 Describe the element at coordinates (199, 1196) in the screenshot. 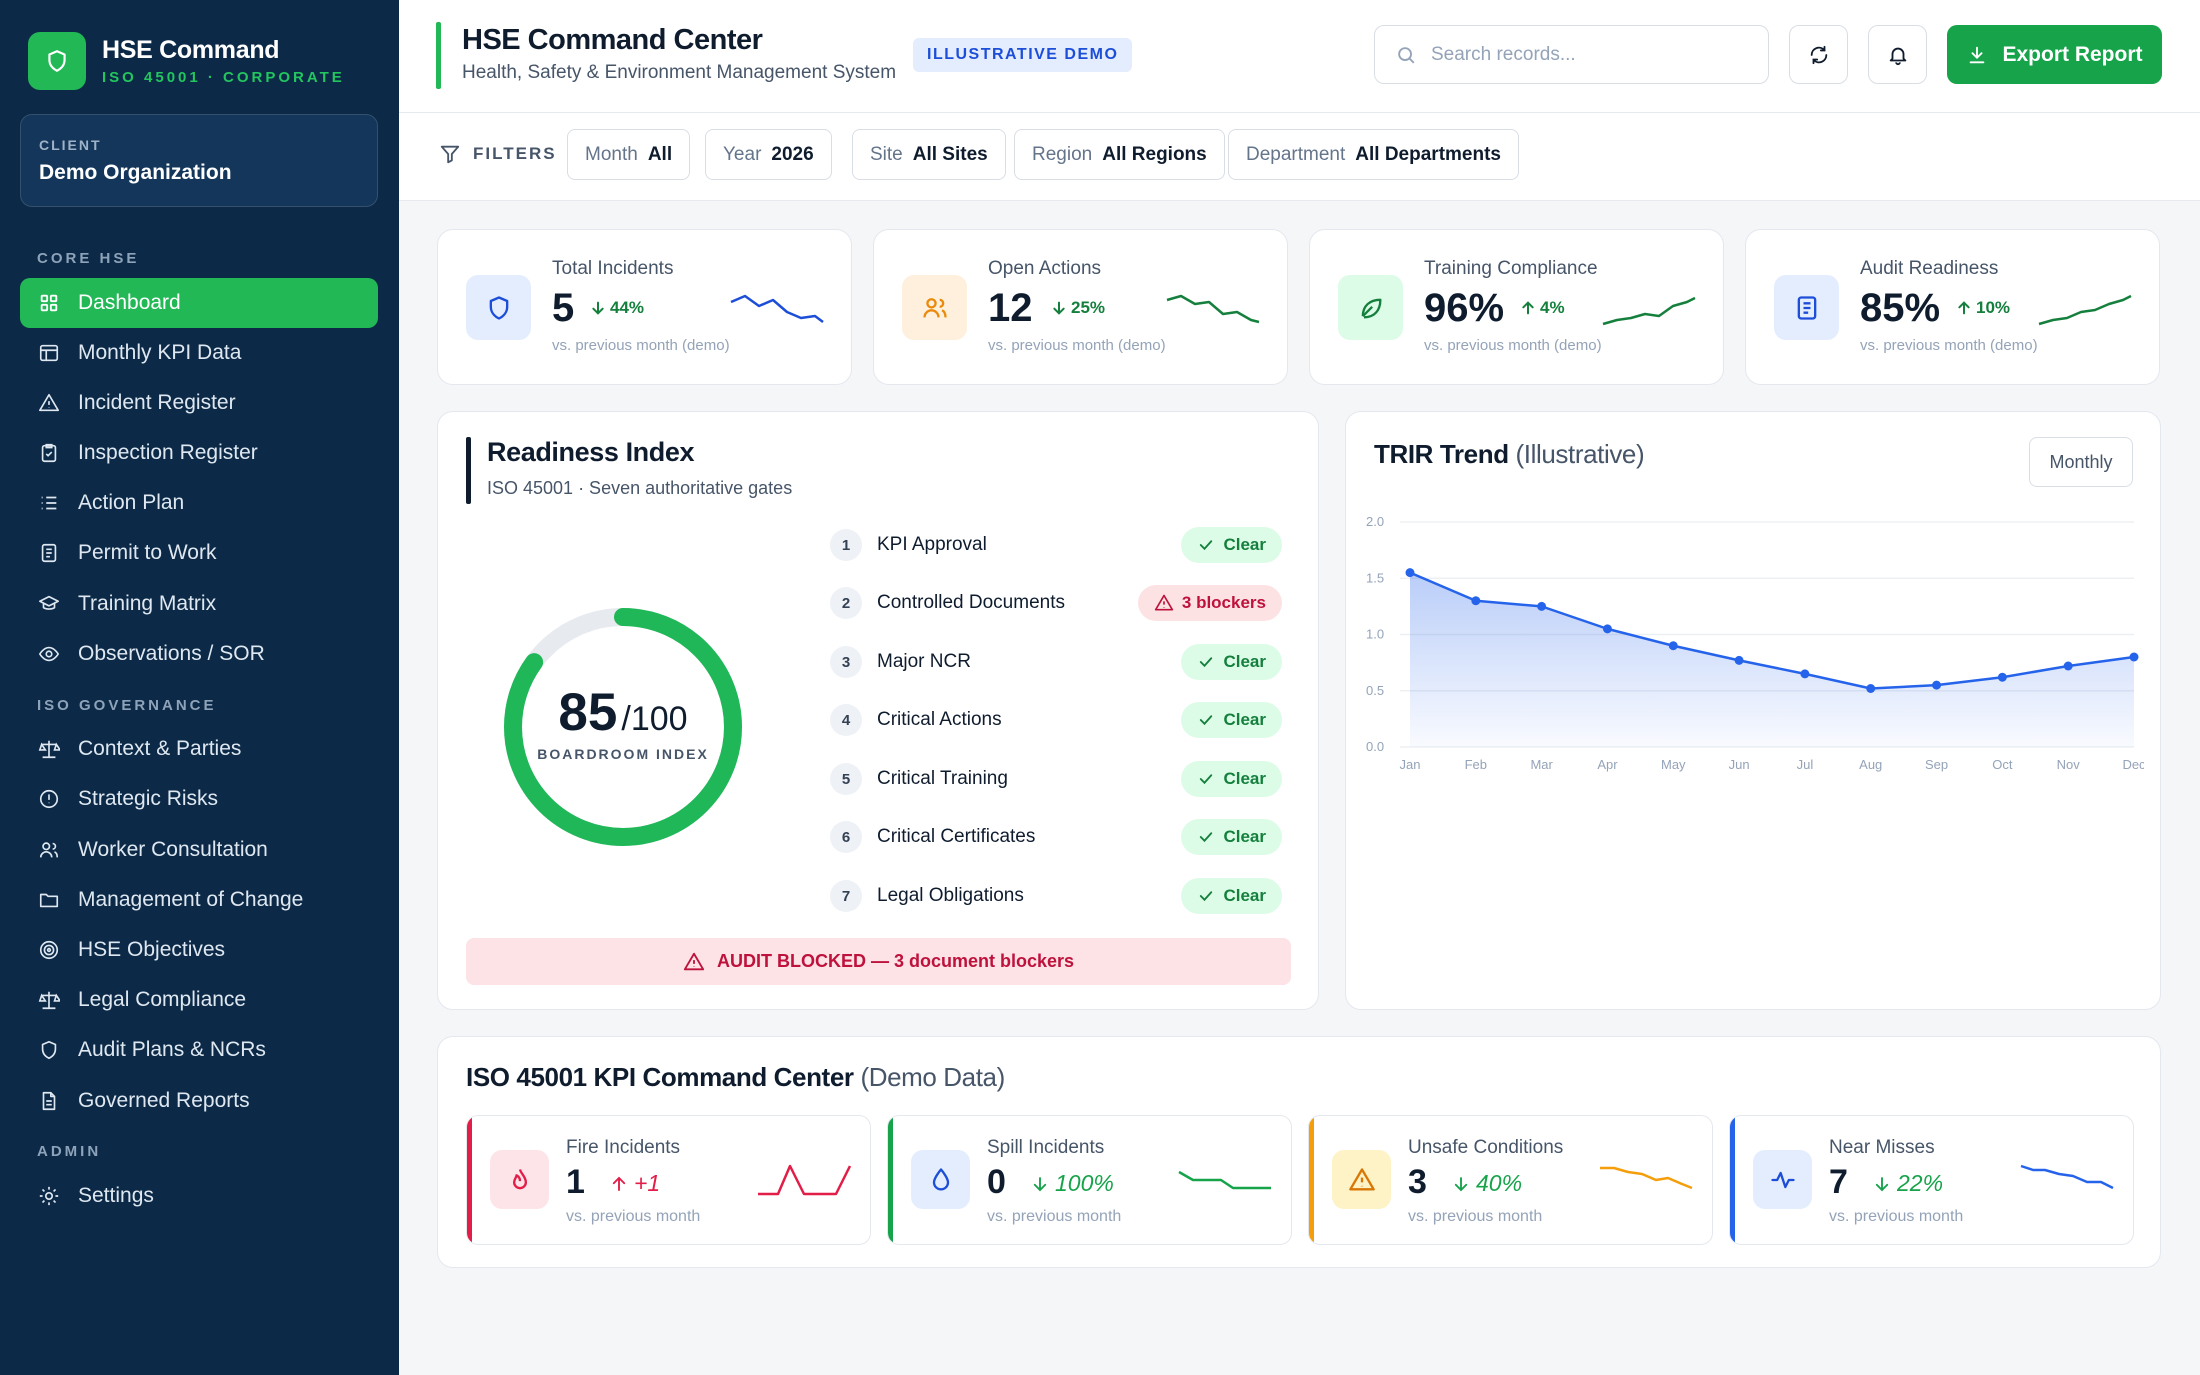

I see `sidebar-item-settings: Settings` at that location.